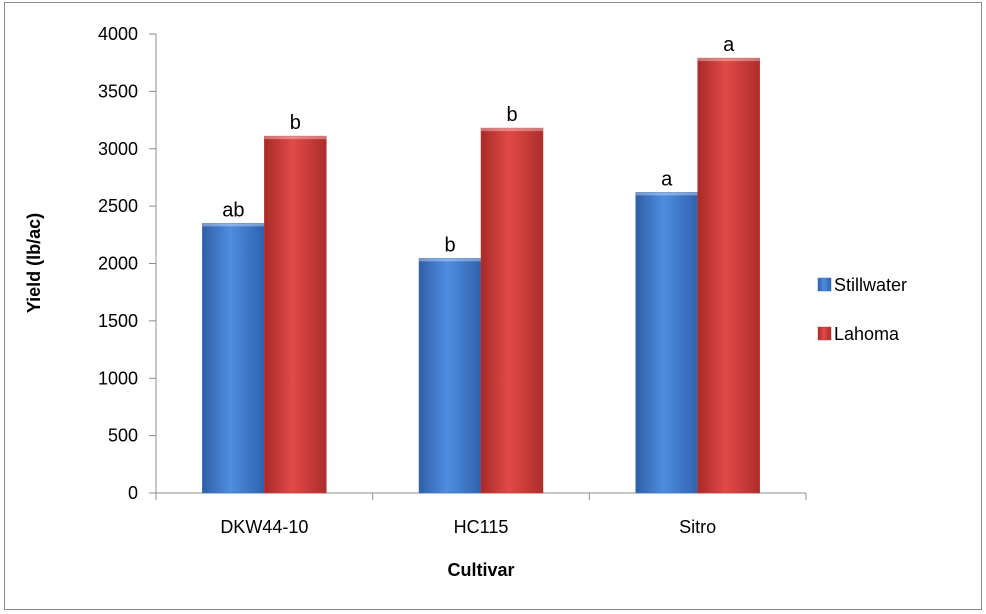 The width and height of the screenshot is (986, 614). I want to click on legend-swatch-stillwater, so click(824, 284).